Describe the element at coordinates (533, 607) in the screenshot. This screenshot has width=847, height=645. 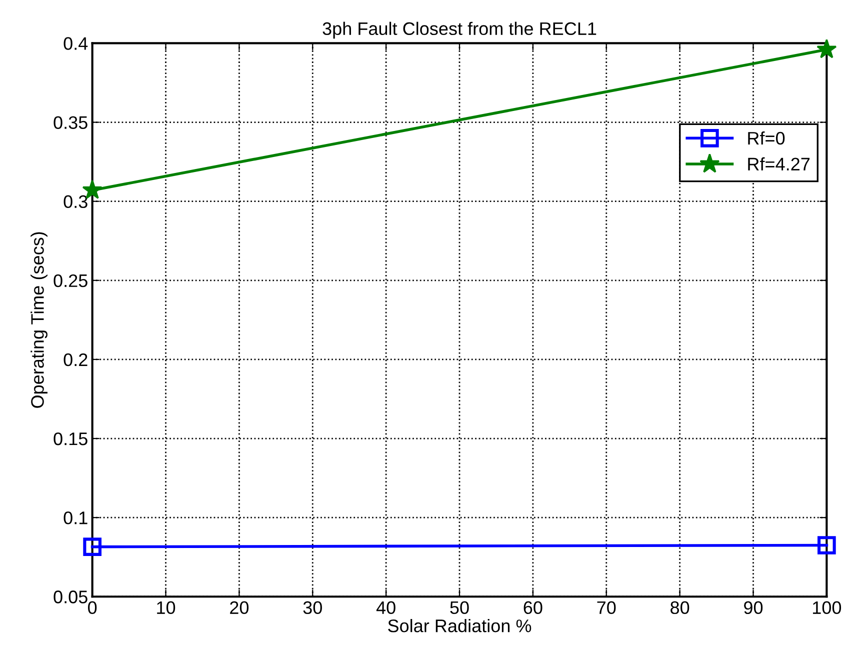
I see `x-tick-label: 60` at that location.